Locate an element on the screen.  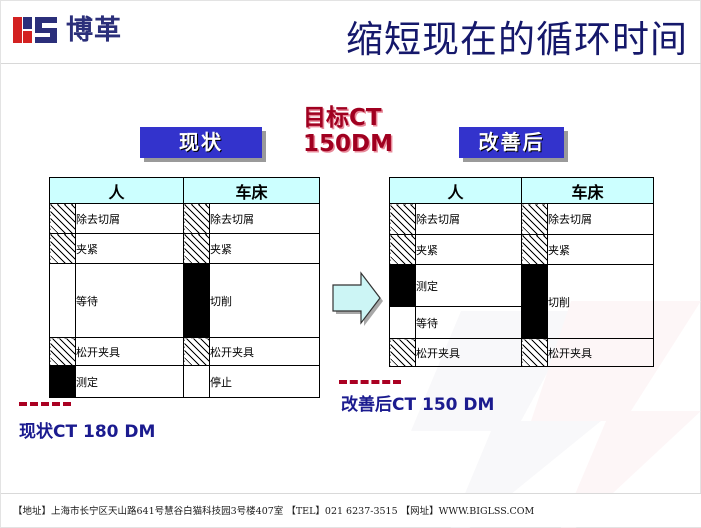
table-row: 测定 切削 is located at coordinates (521, 301).